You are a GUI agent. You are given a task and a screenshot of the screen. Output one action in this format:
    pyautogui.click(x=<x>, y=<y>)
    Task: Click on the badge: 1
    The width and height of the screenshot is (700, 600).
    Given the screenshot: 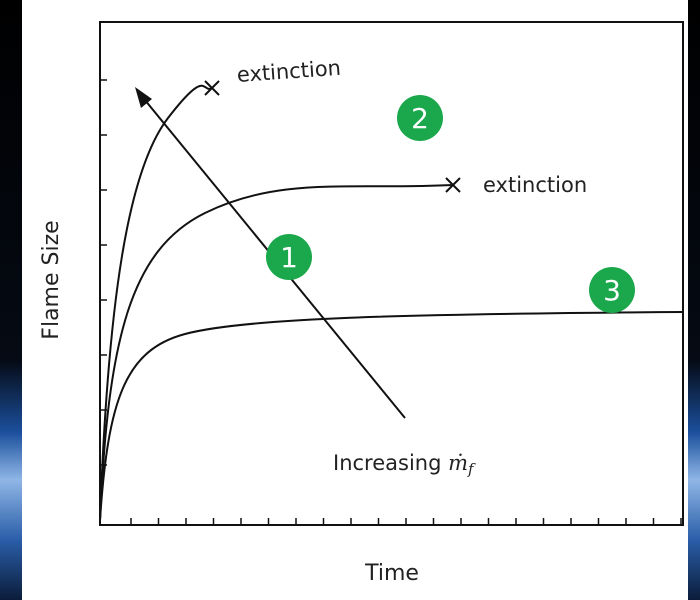 What is the action you would take?
    pyautogui.click(x=289, y=257)
    